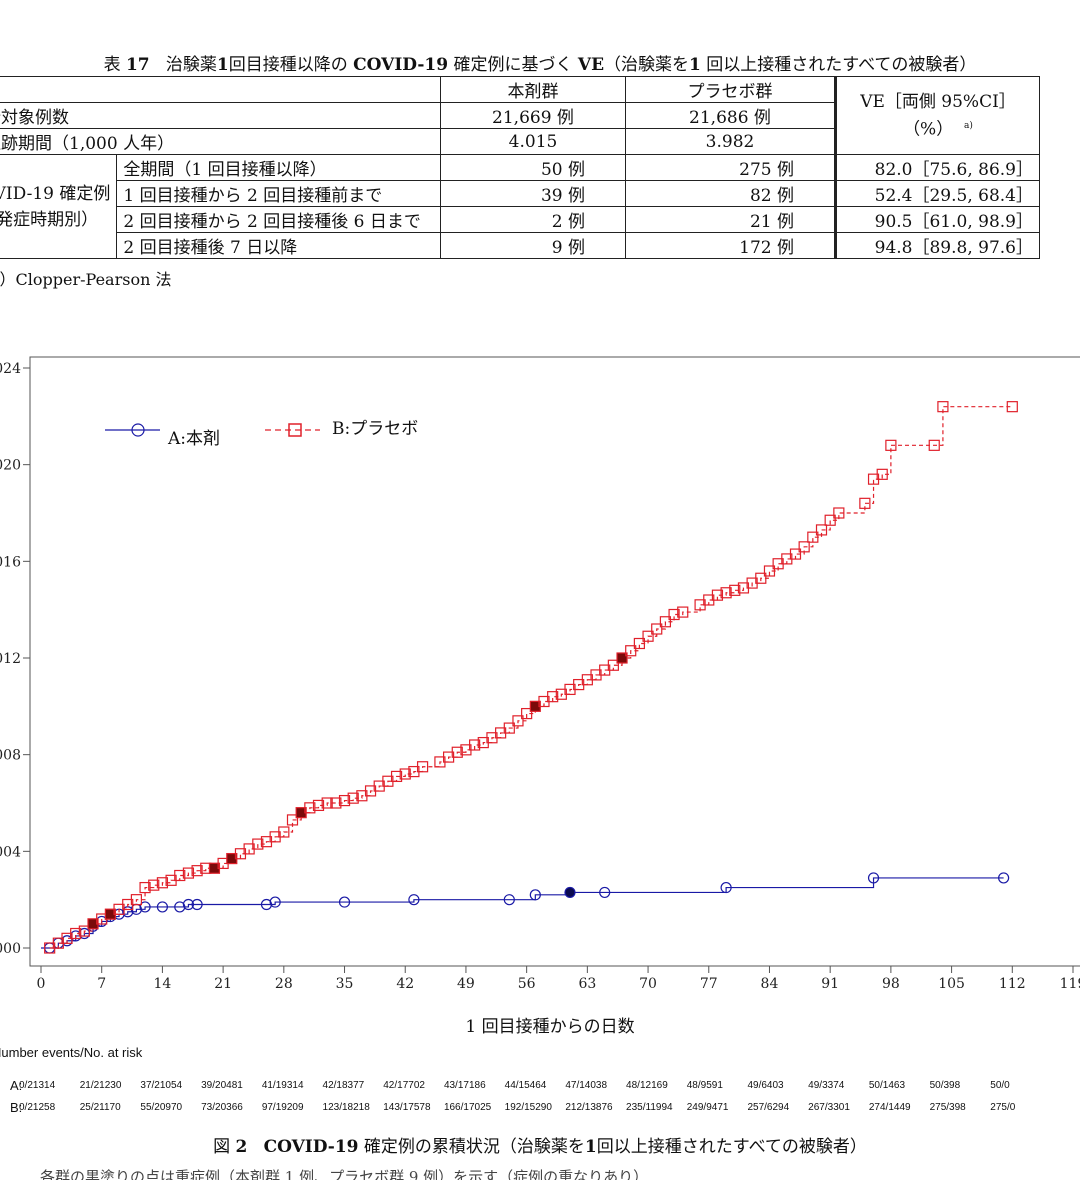 The image size is (1080, 1180). What do you see at coordinates (533, 115) in the screenshot?
I see `cell-subjects-drug: 21,669 例` at bounding box center [533, 115].